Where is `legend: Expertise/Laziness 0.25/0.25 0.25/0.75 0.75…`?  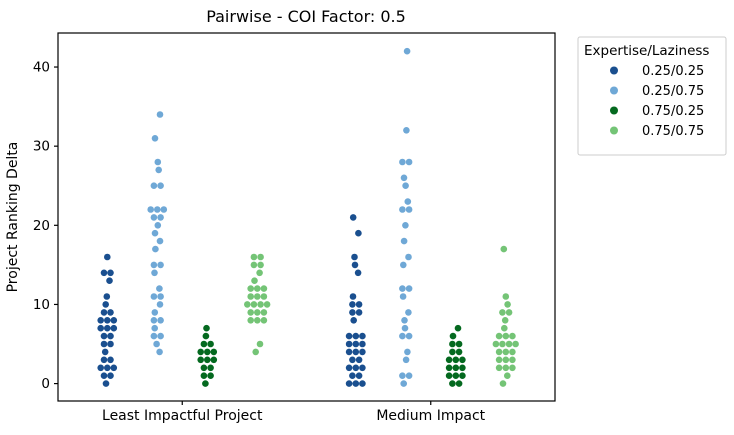
legend: Expertise/Laziness 0.25/0.25 0.25/0.75 0.75… is located at coordinates (652, 96).